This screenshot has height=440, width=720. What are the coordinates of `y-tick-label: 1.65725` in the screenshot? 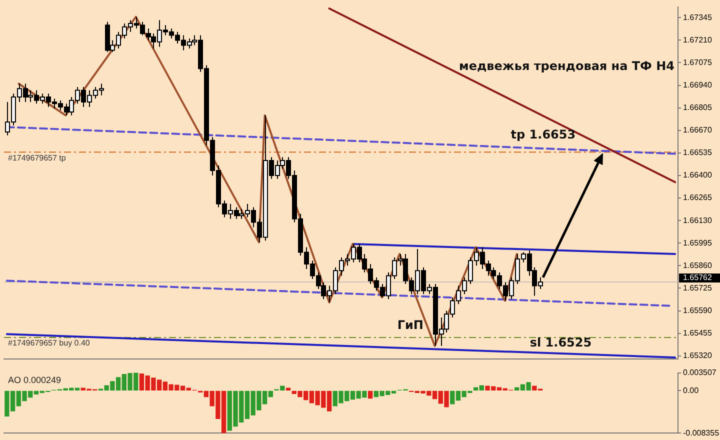 It's located at (697, 287).